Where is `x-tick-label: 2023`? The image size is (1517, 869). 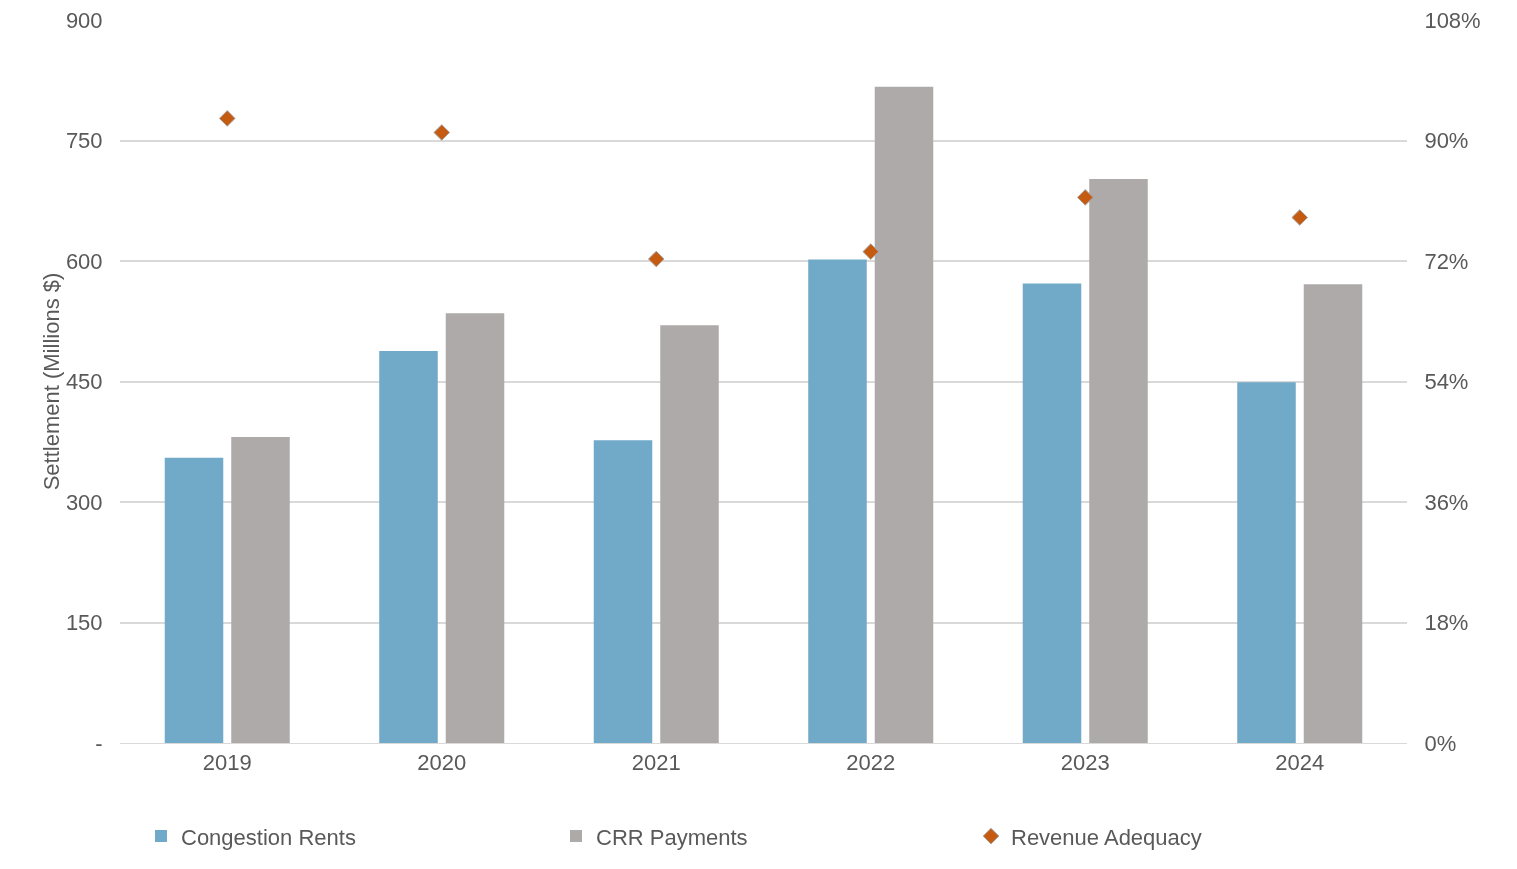
x-tick-label: 2023 is located at coordinates (1085, 763).